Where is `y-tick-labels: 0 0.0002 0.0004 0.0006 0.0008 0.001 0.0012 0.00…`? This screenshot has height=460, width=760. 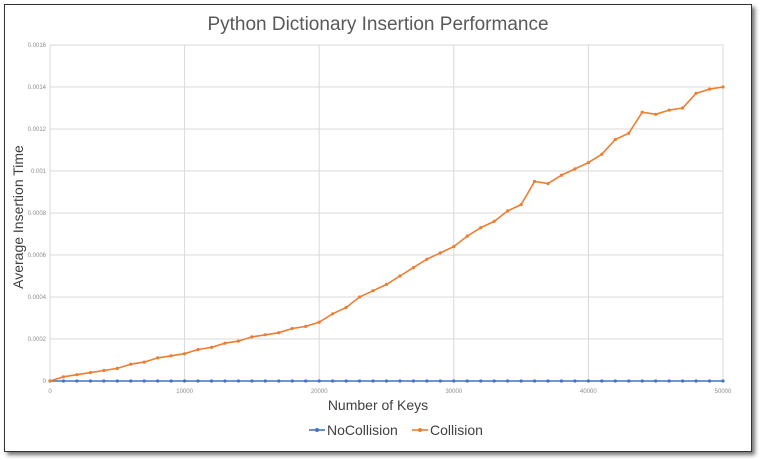
y-tick-labels: 0 0.0002 0.0004 0.0006 0.0008 0.001 0.0012 0.00… is located at coordinates (37, 214).